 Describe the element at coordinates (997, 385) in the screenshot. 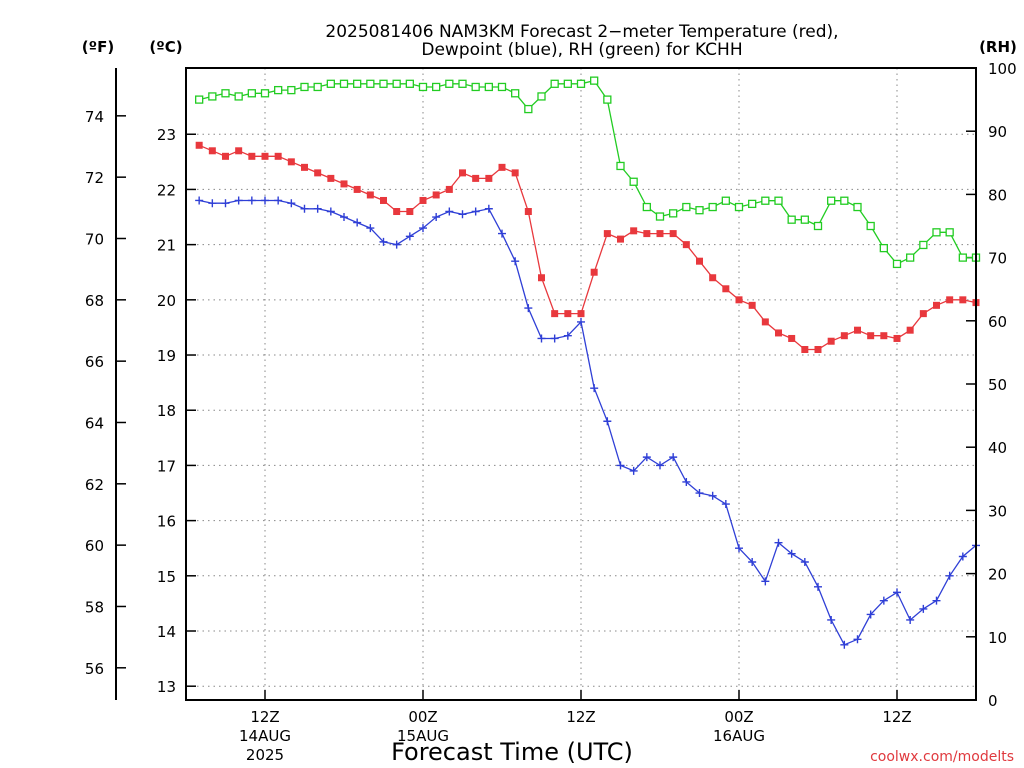

I see `rh-tick-label: 50` at that location.